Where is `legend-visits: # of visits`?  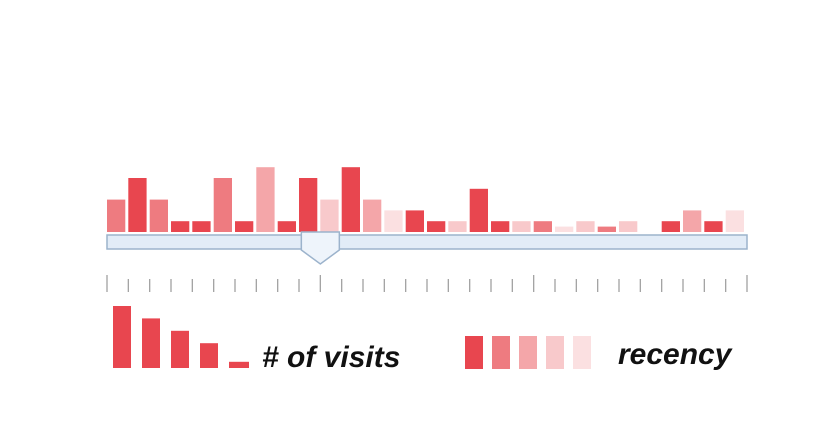
legend-visits: # of visits is located at coordinates (256, 340).